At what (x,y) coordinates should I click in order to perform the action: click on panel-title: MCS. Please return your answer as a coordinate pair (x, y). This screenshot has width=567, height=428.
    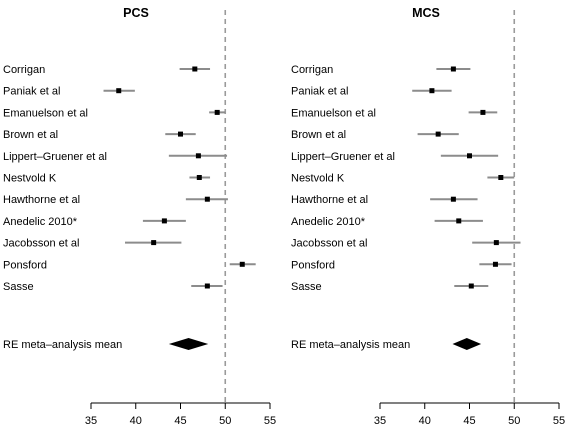
    Looking at the image, I should click on (426, 13).